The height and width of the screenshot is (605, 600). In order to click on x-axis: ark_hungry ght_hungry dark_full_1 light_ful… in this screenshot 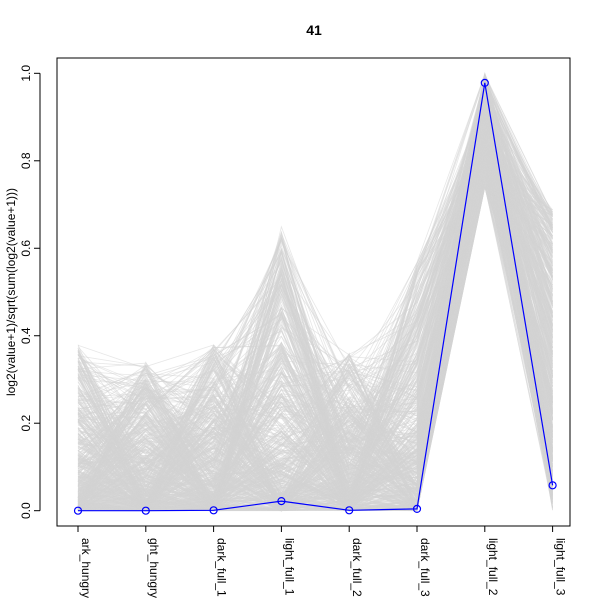, I will do `click(322, 561)`.